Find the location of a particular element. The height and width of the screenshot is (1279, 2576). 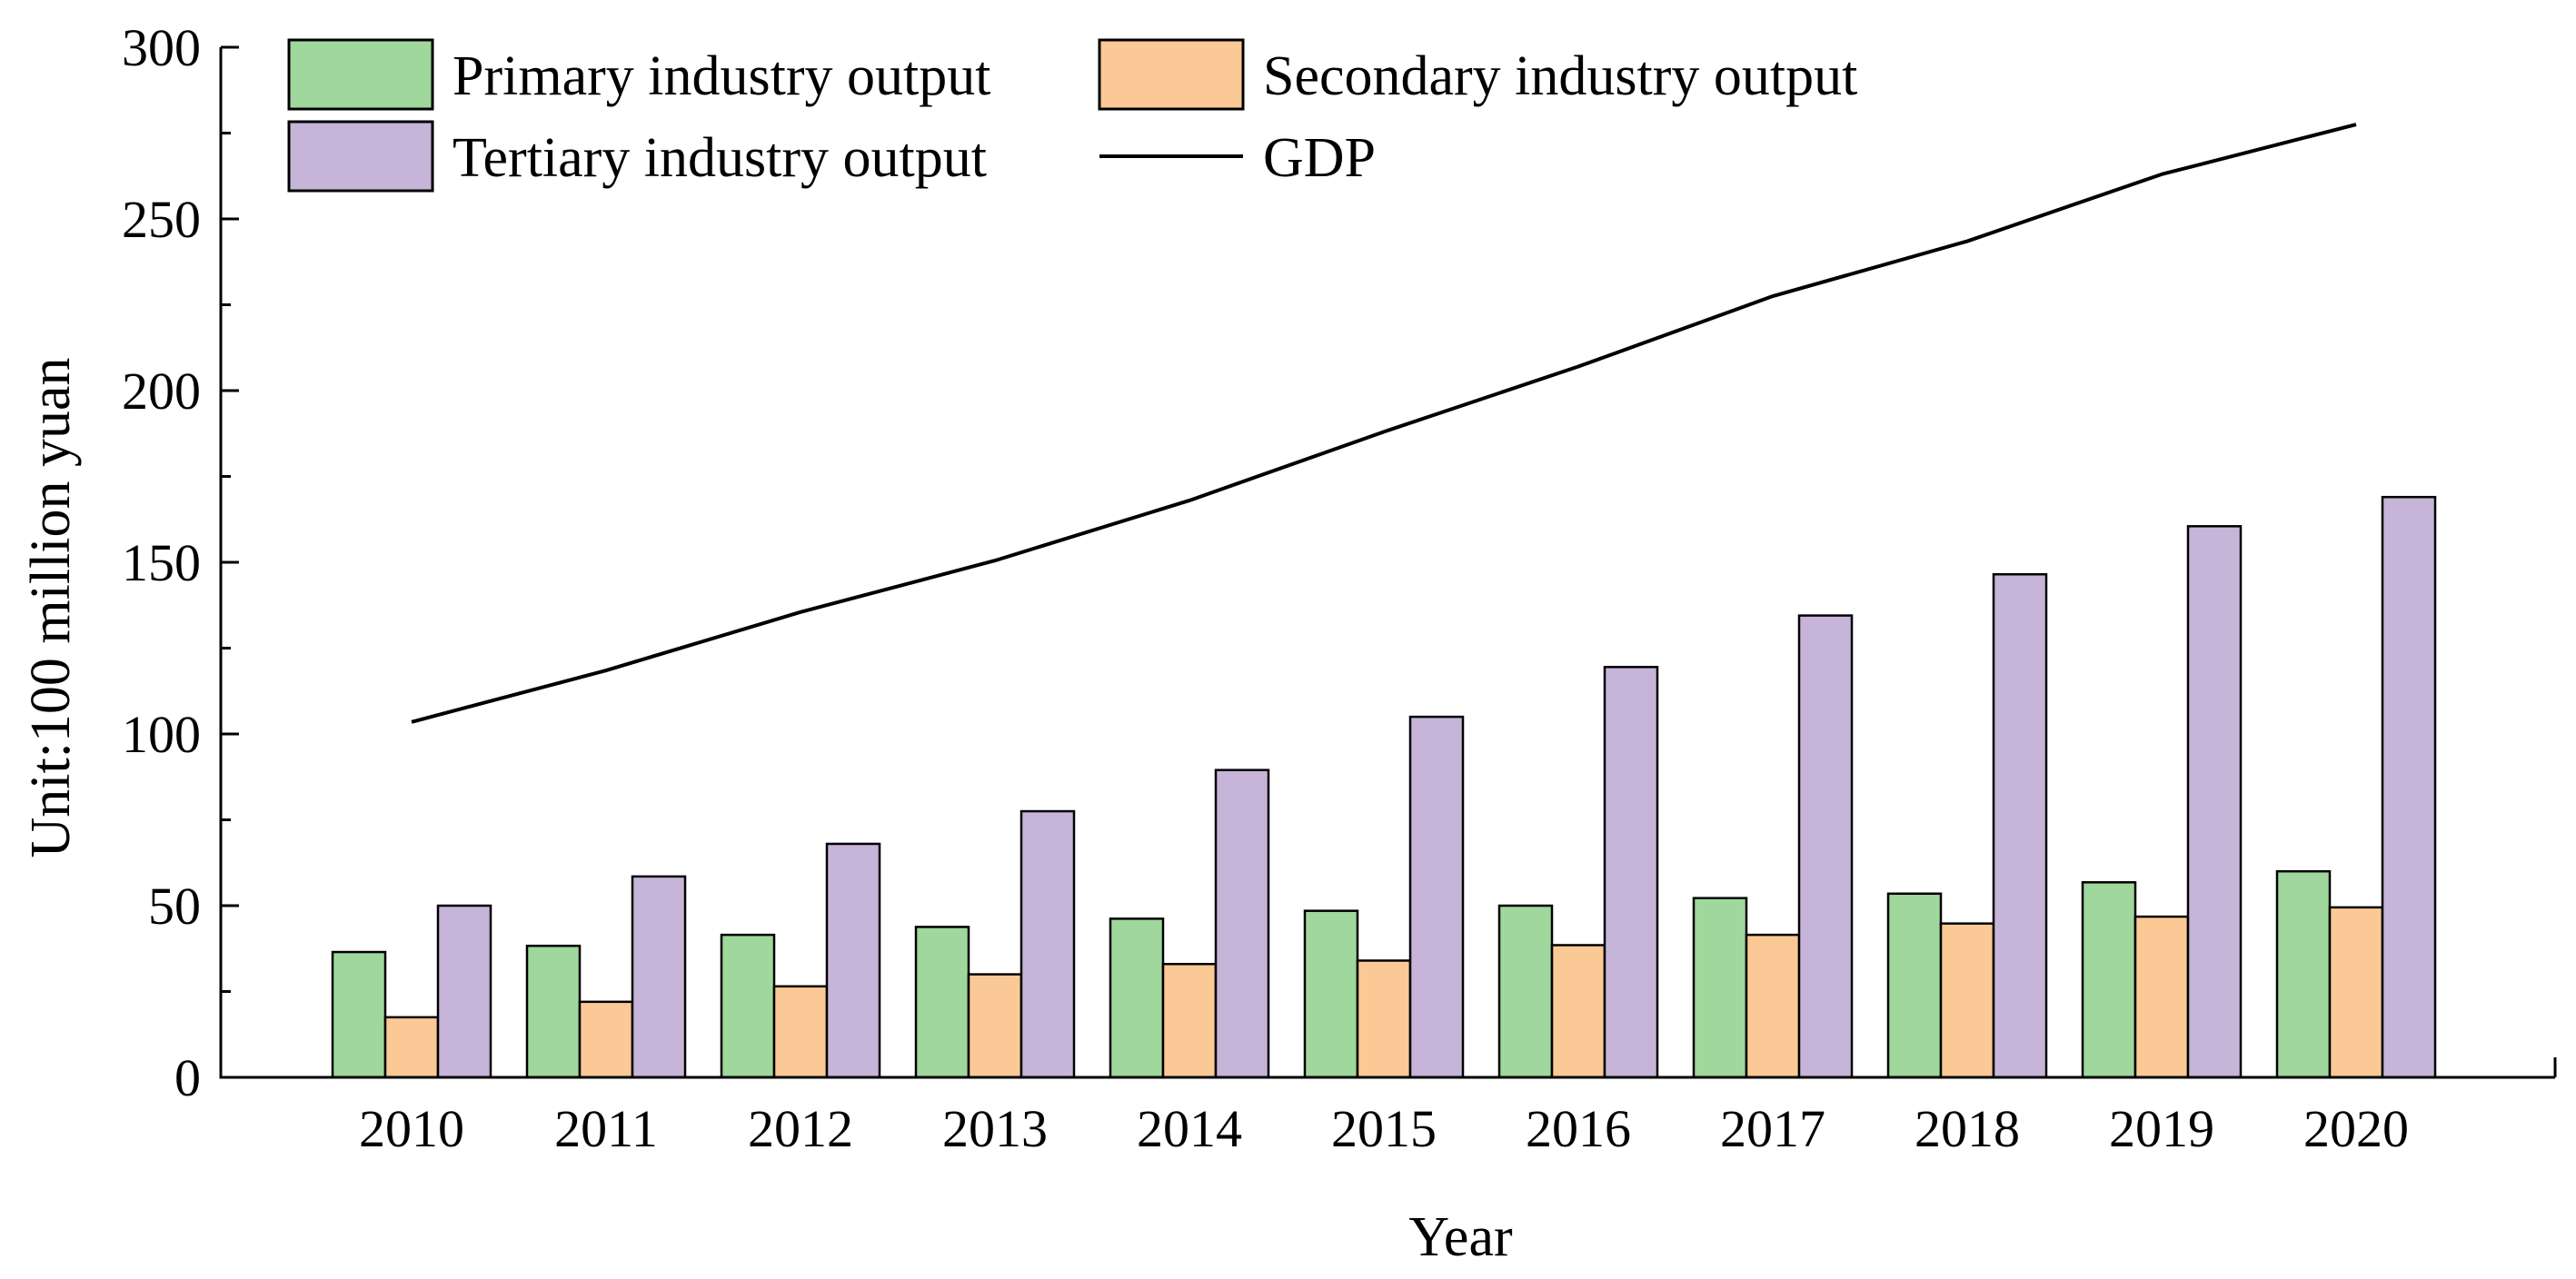

x-axis-title: Year is located at coordinates (1460, 1237).